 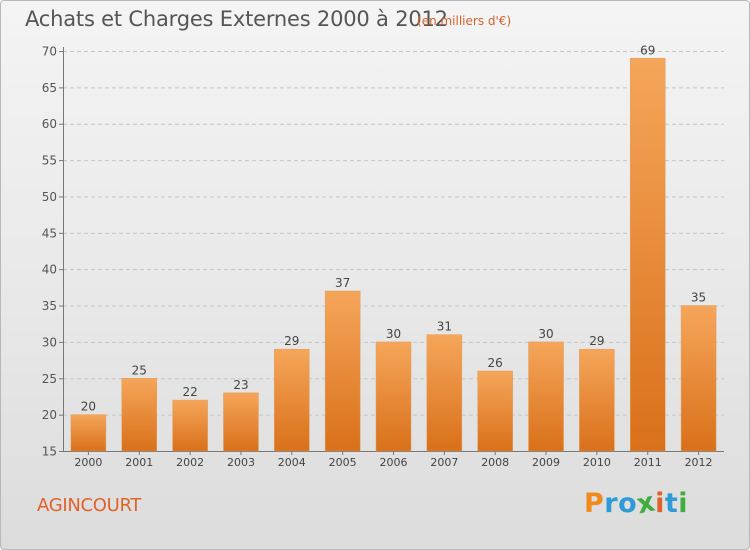 I want to click on proxiti-letter: t, so click(x=671, y=503).